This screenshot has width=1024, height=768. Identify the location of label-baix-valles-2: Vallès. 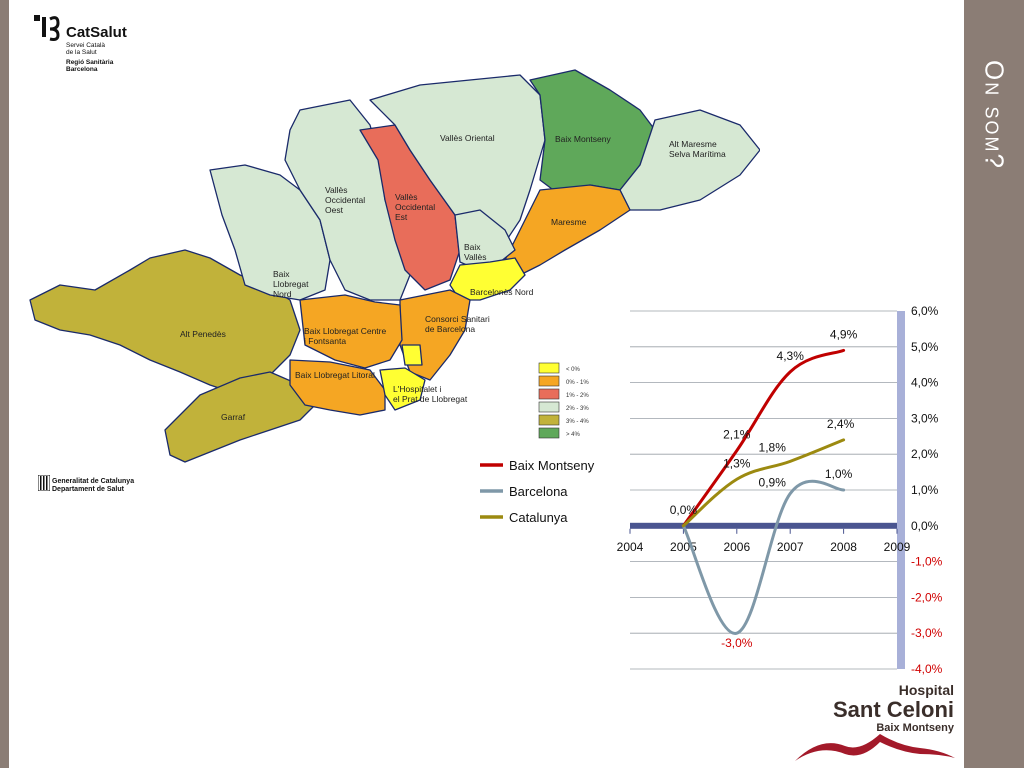
(475, 257).